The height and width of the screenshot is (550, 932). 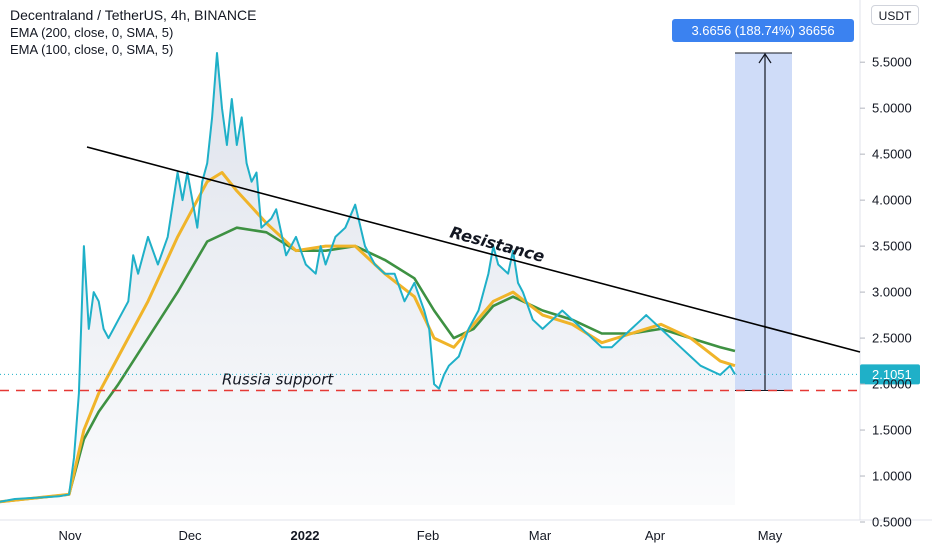 I want to click on y-tick-label: 2.5000, so click(x=892, y=338).